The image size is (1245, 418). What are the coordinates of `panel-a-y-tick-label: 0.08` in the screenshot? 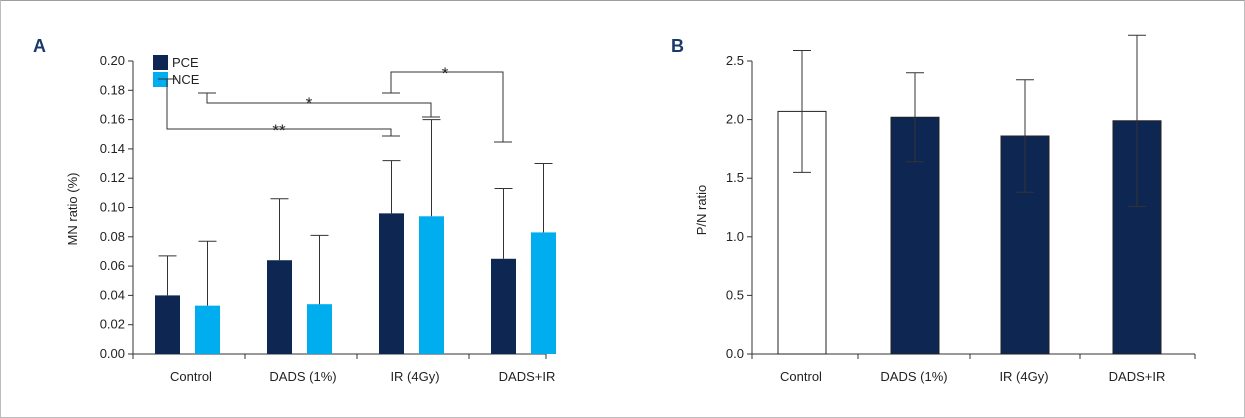 It's located at (112, 236).